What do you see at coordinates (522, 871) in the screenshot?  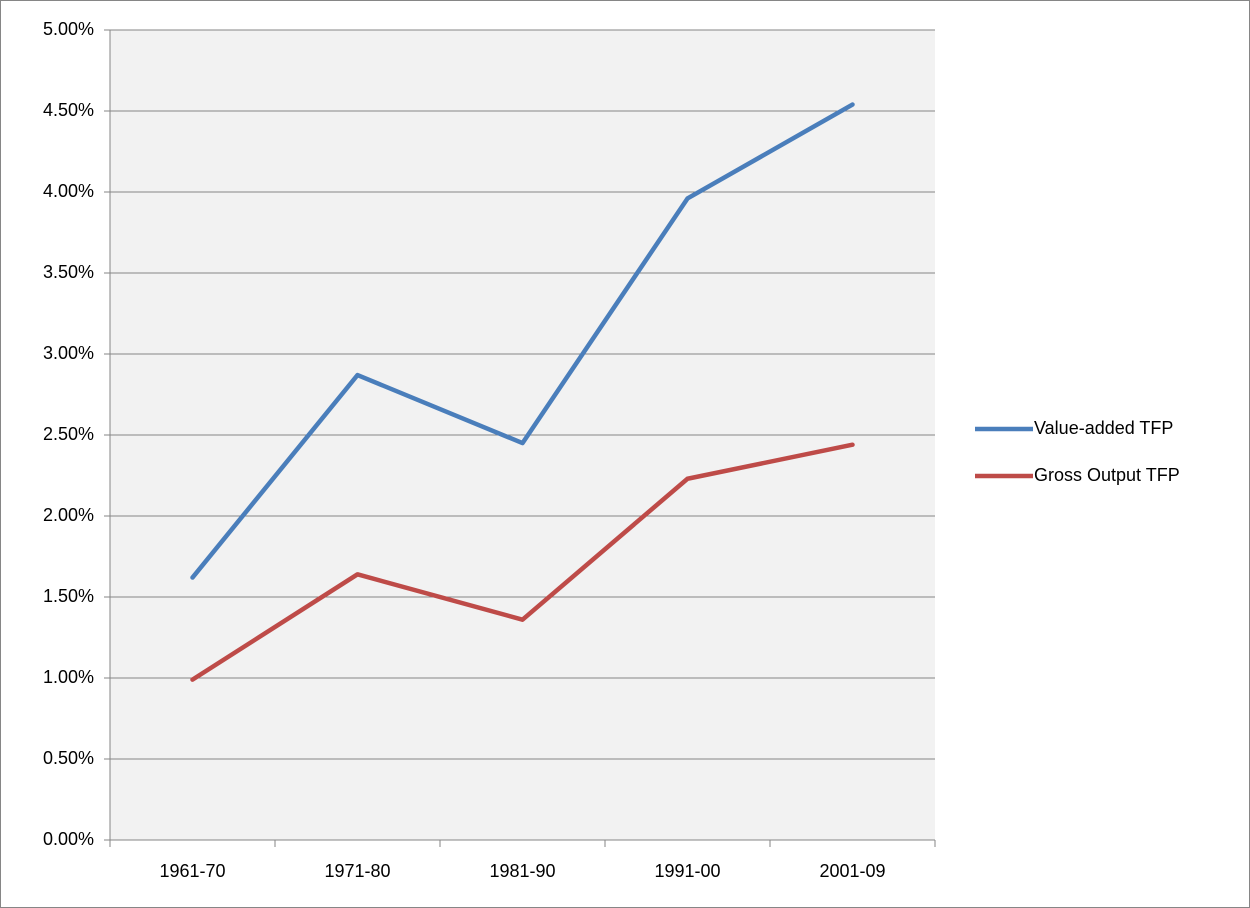 I see `x-tick-label: 1981-90` at bounding box center [522, 871].